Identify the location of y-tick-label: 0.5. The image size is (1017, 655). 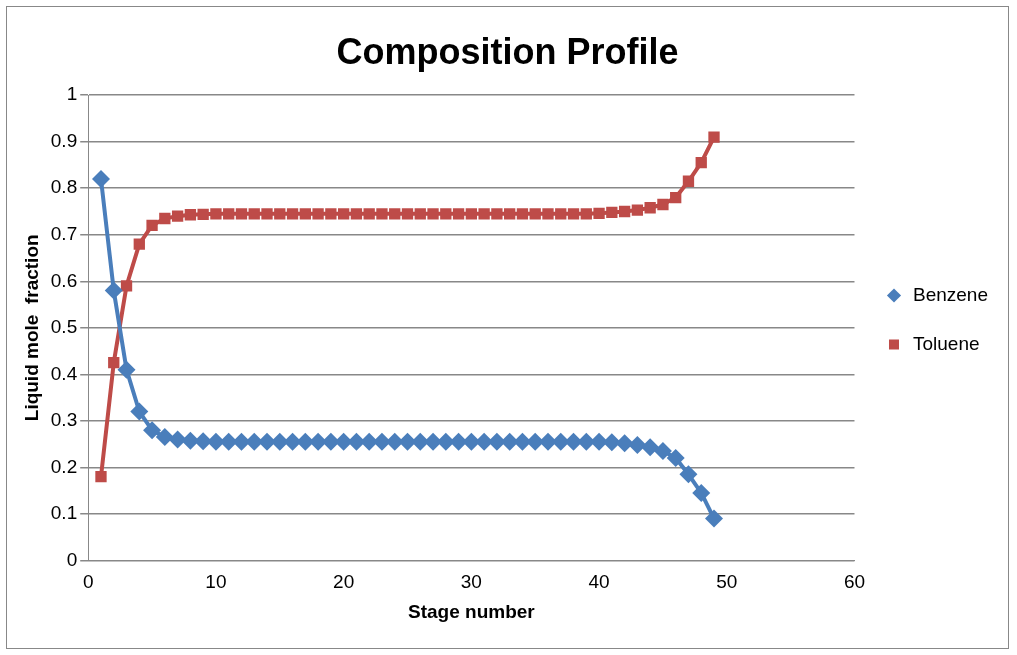
(64, 327).